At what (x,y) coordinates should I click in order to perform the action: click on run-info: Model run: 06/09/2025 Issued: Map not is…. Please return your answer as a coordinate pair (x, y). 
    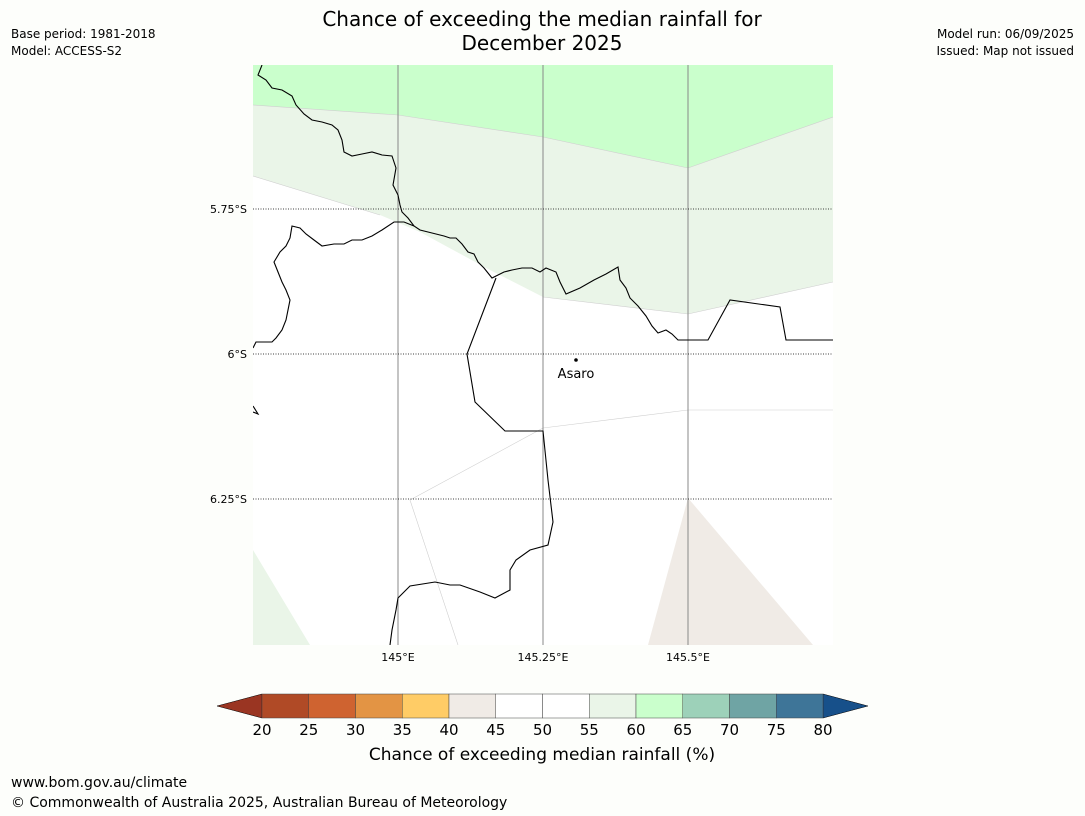
    Looking at the image, I should click on (1005, 43).